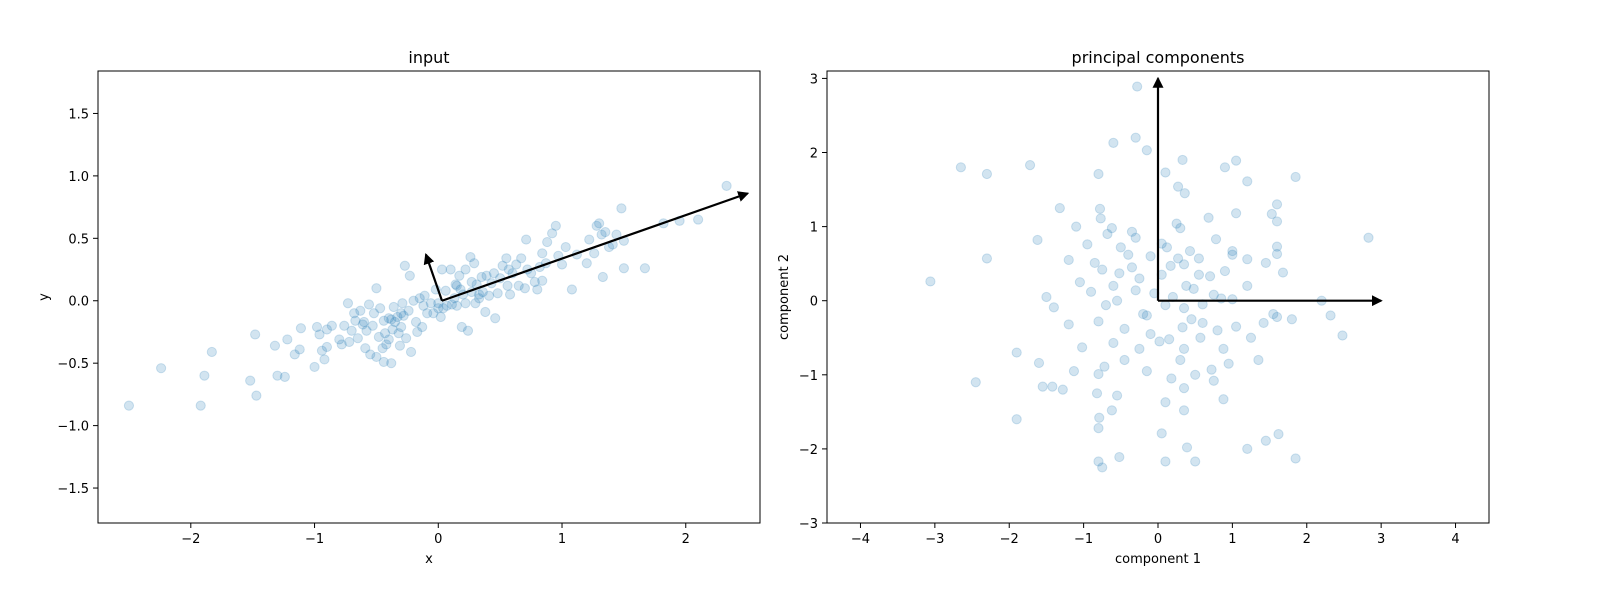 Image resolution: width=1600 pixels, height=600 pixels. Describe the element at coordinates (429, 559) in the screenshot. I see `x-axis-label: x` at that location.